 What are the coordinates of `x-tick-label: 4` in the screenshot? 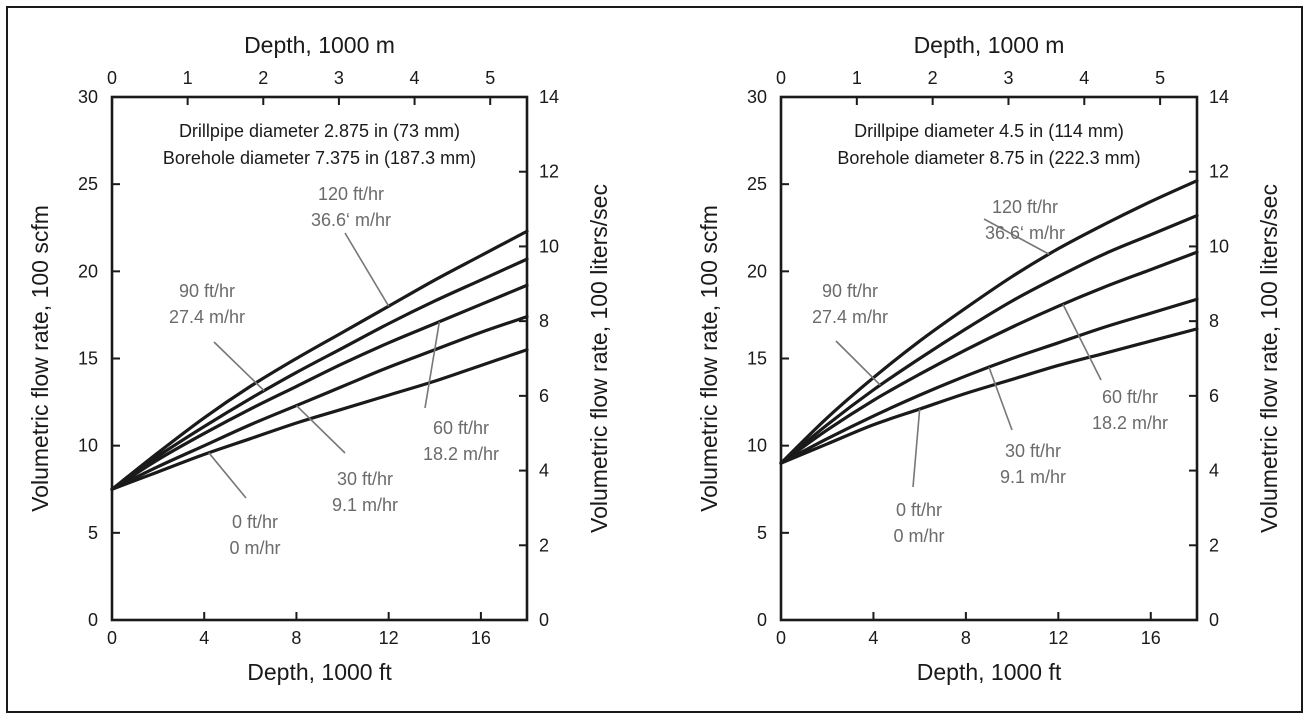 It's located at (204, 638).